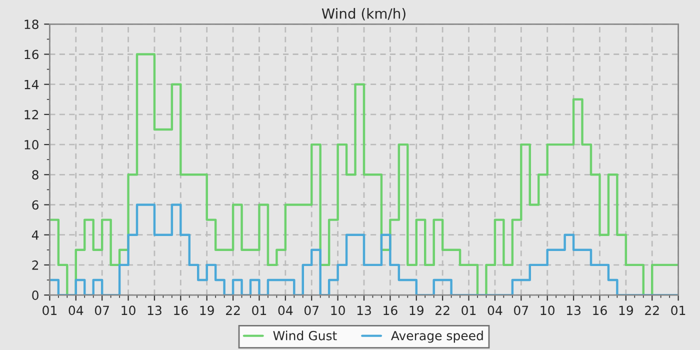  I want to click on y-tick-label: 12, so click(31, 115).